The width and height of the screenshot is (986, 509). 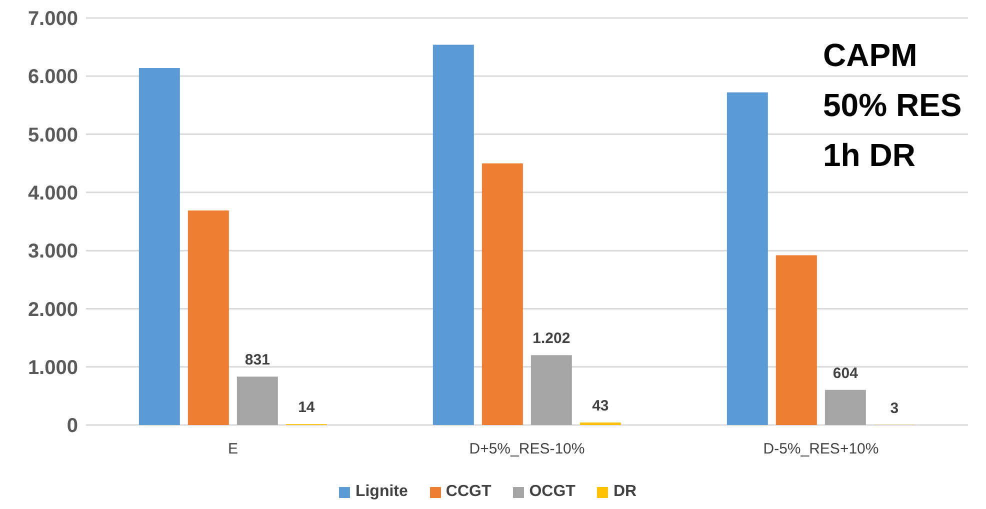 I want to click on x-tick-label: D+5%_RES-10%, so click(x=527, y=449).